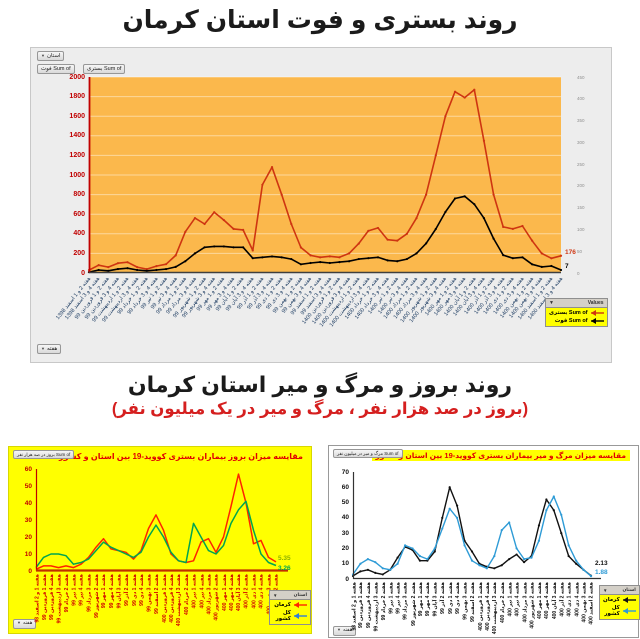  I want to click on series-end-value-label: 7, so click(567, 266).